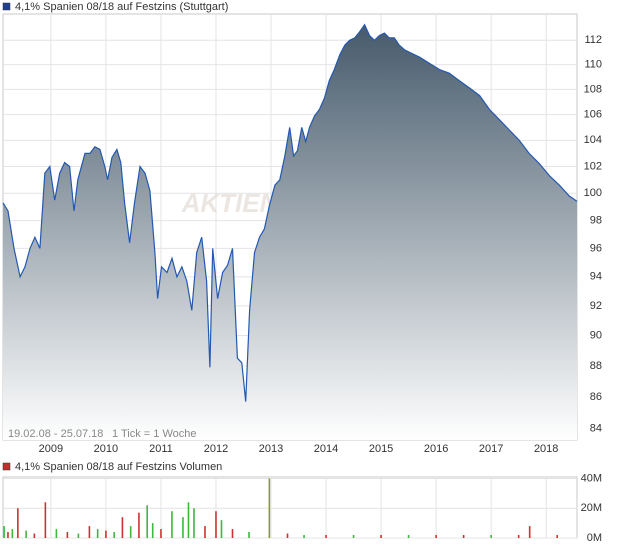 The width and height of the screenshot is (620, 546). Describe the element at coordinates (51, 449) in the screenshot. I see `x-tick-label: 2009` at that location.